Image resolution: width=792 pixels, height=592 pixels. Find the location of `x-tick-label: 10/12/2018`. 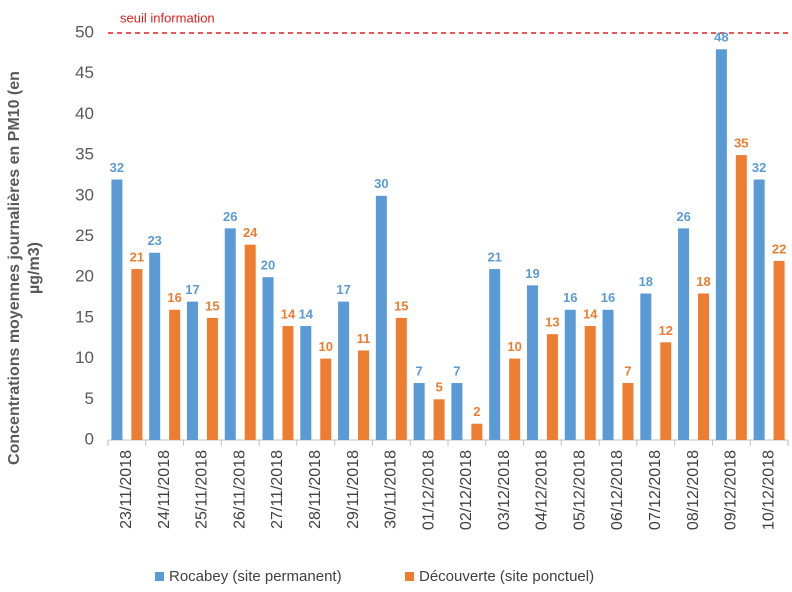

x-tick-label: 10/12/2018 is located at coordinates (768, 490).